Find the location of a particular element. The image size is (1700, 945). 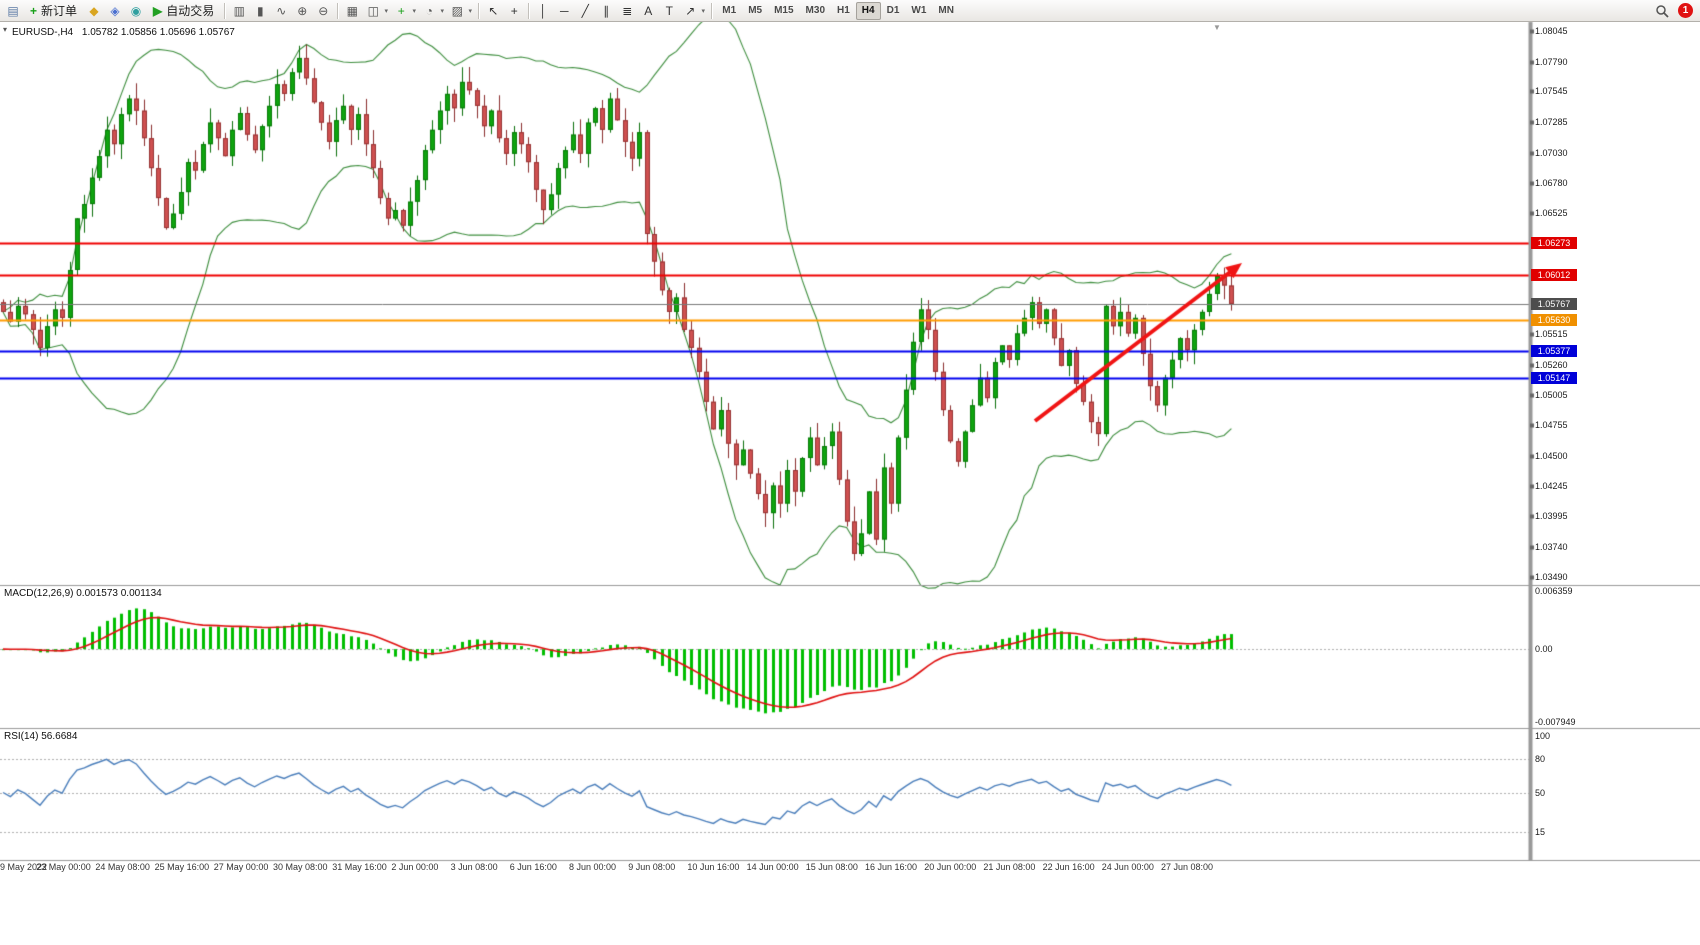

shapes-button: ↗ is located at coordinates (690, 10).